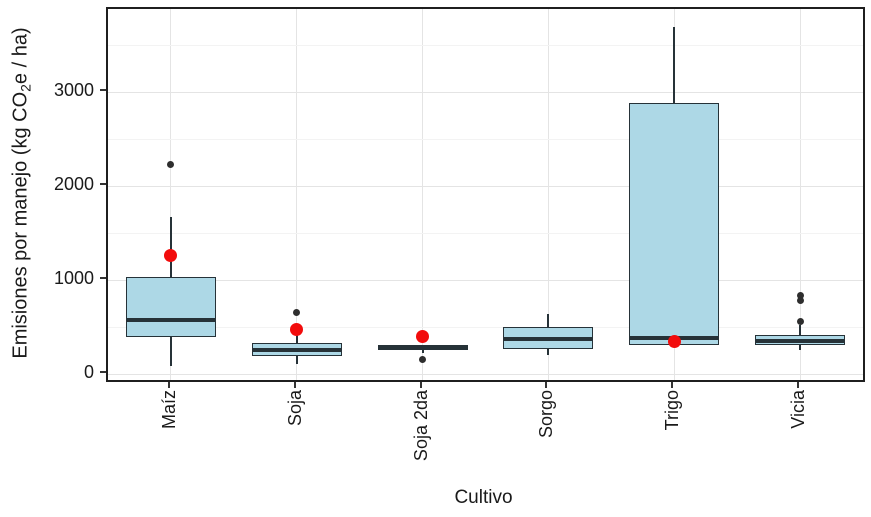 Image resolution: width=871 pixels, height=517 pixels. Describe the element at coordinates (297, 194) in the screenshot. I see `gridline-vertical-soja` at that location.